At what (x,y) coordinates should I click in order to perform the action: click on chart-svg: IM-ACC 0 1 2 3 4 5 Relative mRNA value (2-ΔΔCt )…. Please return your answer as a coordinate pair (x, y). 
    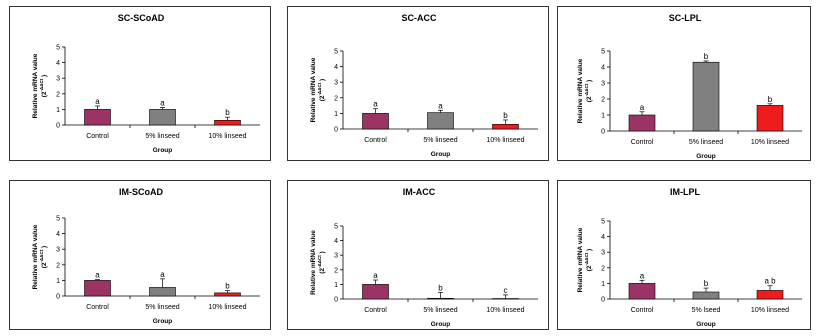
    Looking at the image, I should click on (424, 257).